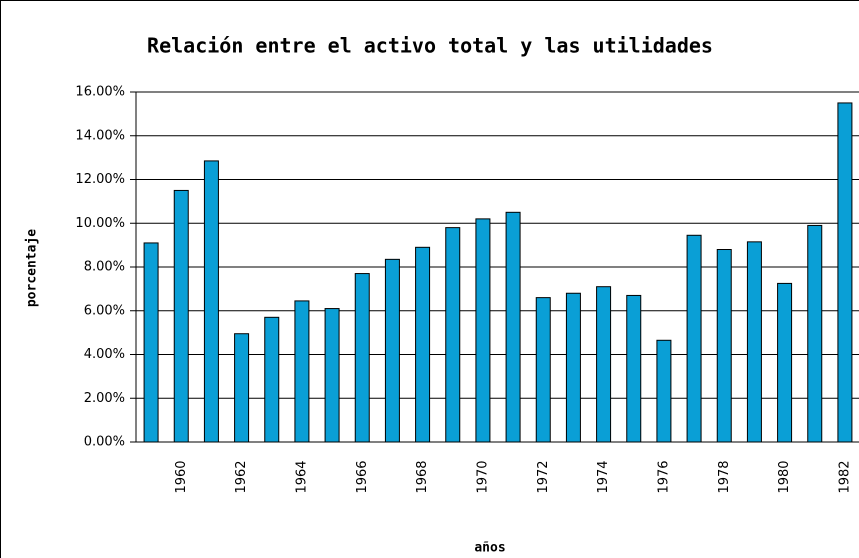 This screenshot has width=859, height=558. I want to click on x-tick-label: 1974, so click(603, 476).